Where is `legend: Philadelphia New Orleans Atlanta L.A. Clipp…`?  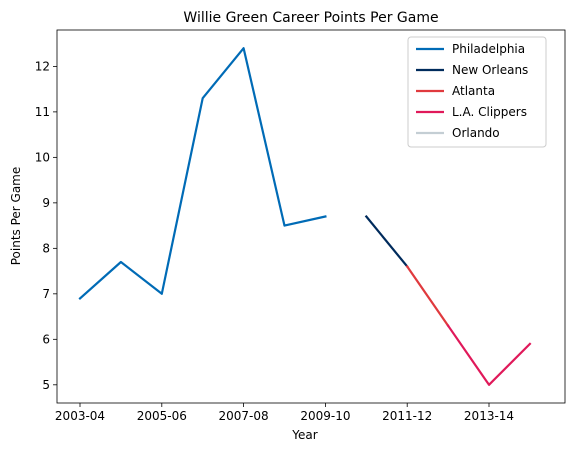 legend: Philadelphia New Orleans Atlanta L.A. Clipp… is located at coordinates (477, 92).